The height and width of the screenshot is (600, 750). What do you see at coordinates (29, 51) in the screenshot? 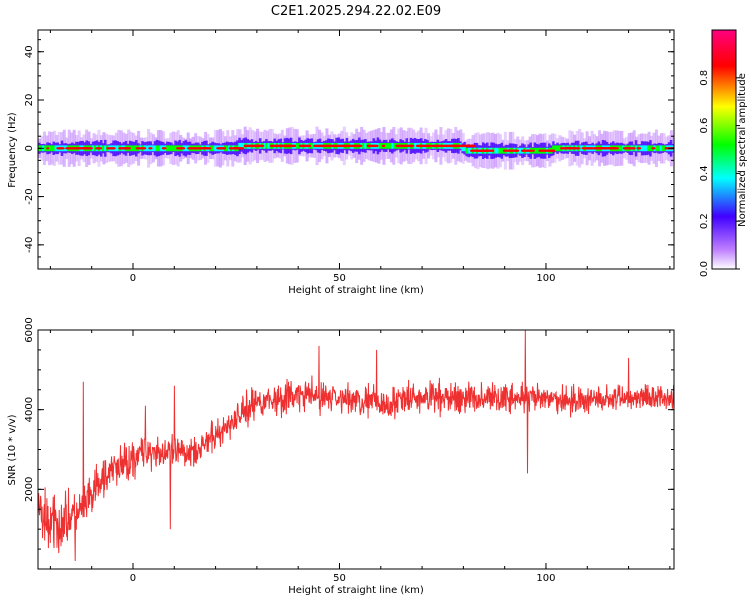
I see `y-tick-label: 40` at bounding box center [29, 51].